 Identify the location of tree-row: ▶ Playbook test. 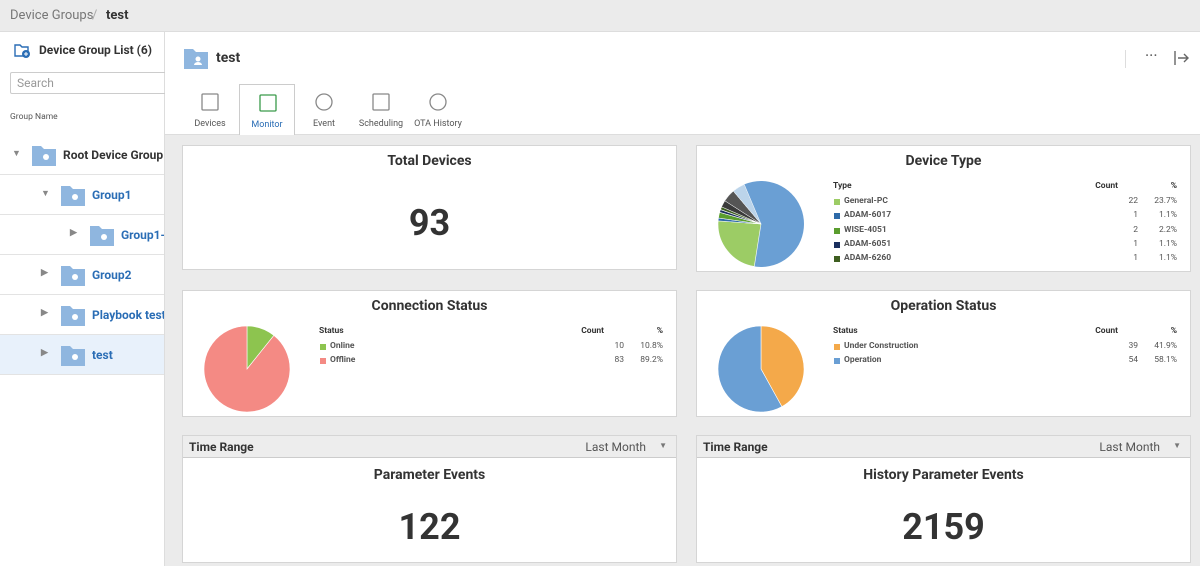
(82, 315).